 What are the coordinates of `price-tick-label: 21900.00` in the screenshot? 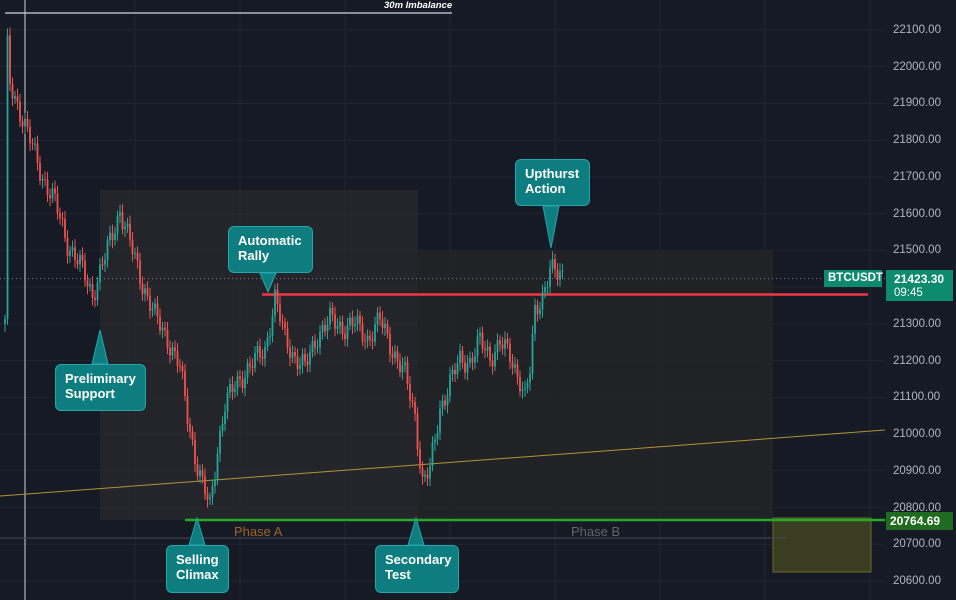 It's located at (917, 103).